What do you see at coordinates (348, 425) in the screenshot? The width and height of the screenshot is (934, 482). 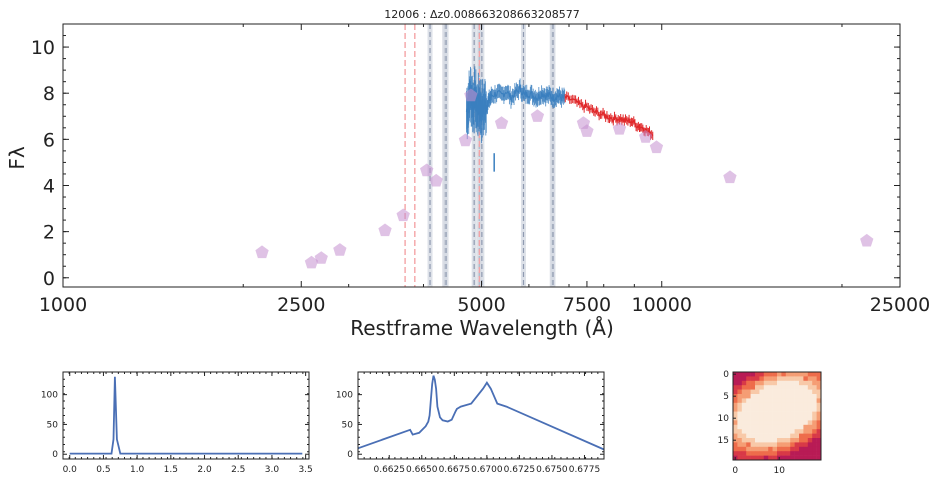 I see `subplot-y-tick-label: 50` at bounding box center [348, 425].